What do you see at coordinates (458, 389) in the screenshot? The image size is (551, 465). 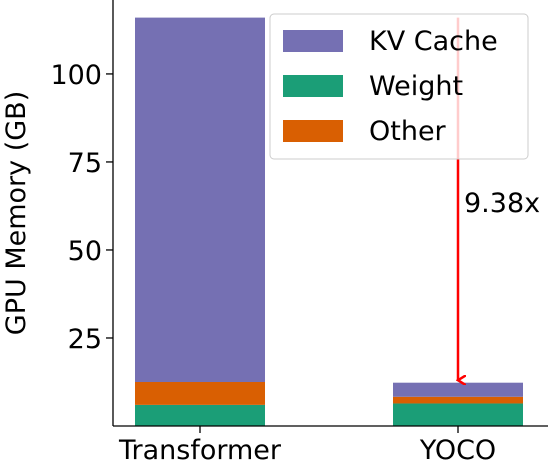 I see `bar-yoco-kv-cache` at bounding box center [458, 389].